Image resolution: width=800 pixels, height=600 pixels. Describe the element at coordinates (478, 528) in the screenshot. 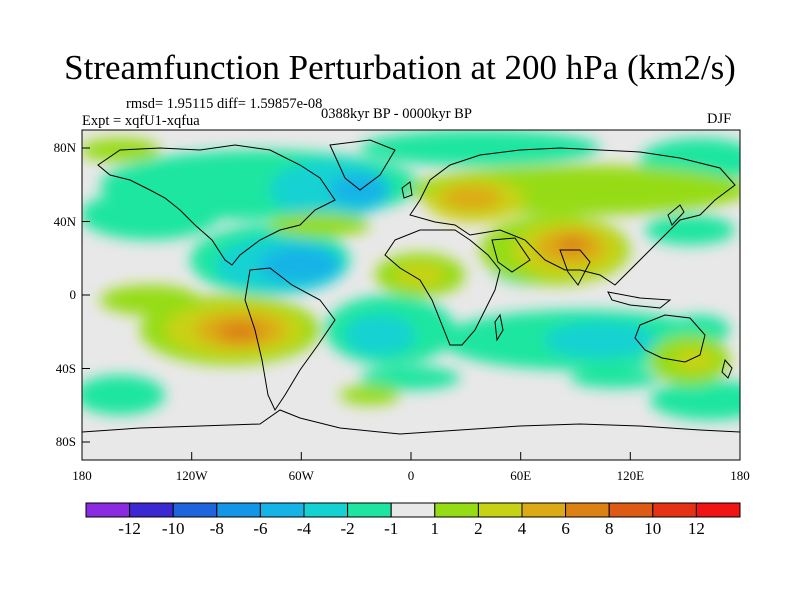

I see `colorbar-label: 2` at that location.